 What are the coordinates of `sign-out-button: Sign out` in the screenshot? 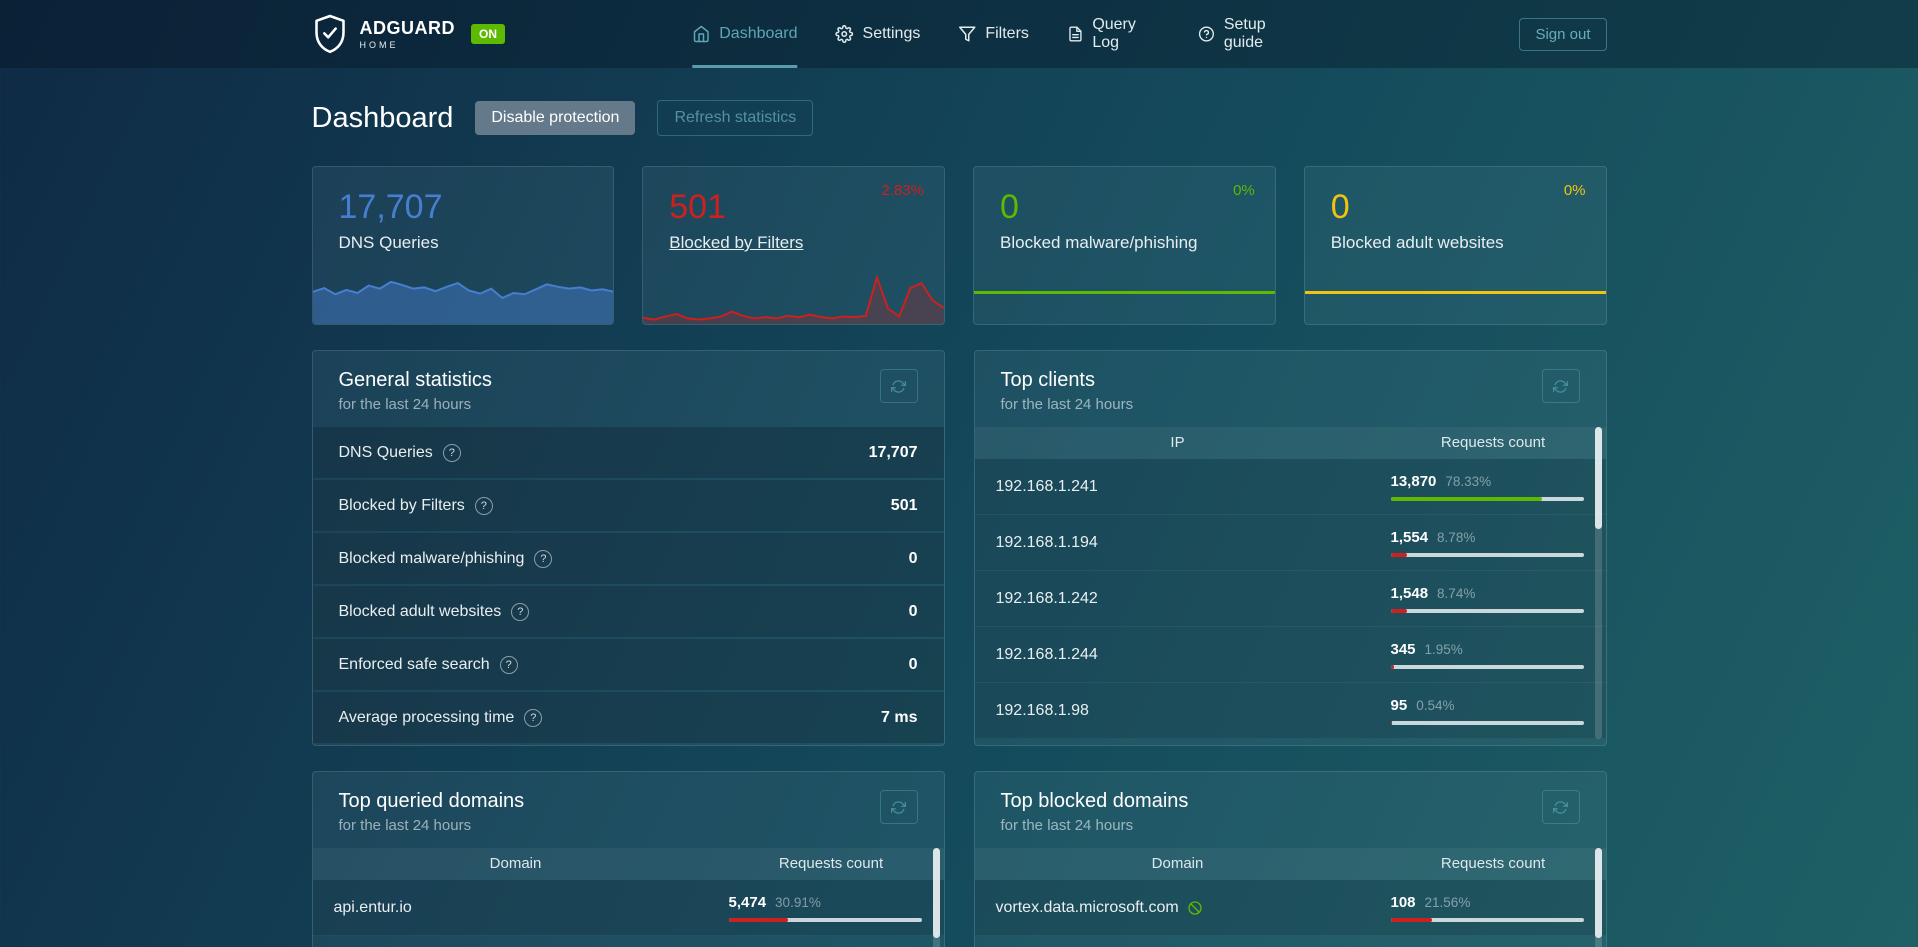 It's located at (1563, 34).